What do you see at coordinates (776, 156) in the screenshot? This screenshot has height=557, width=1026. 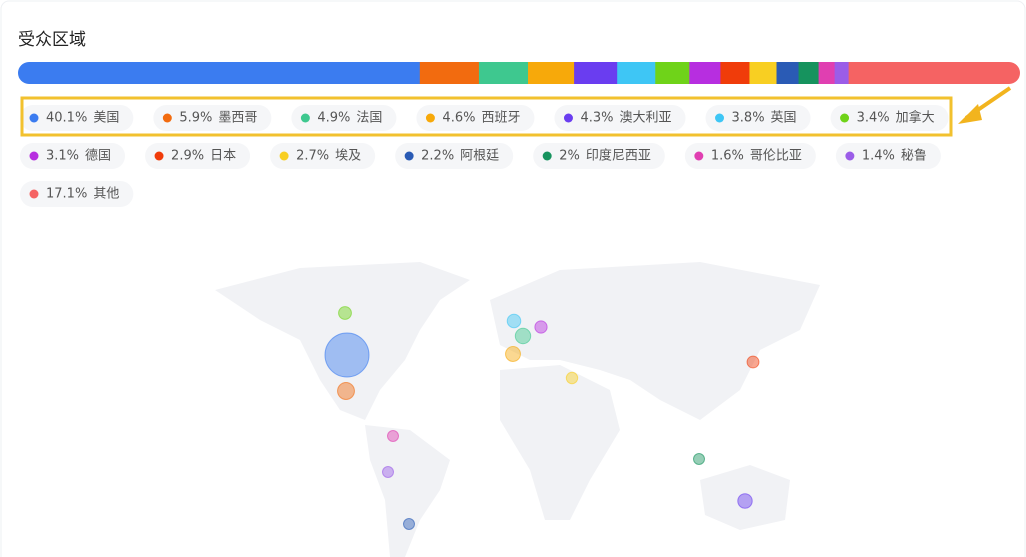 I see `legend-name: 哥伦比亚` at bounding box center [776, 156].